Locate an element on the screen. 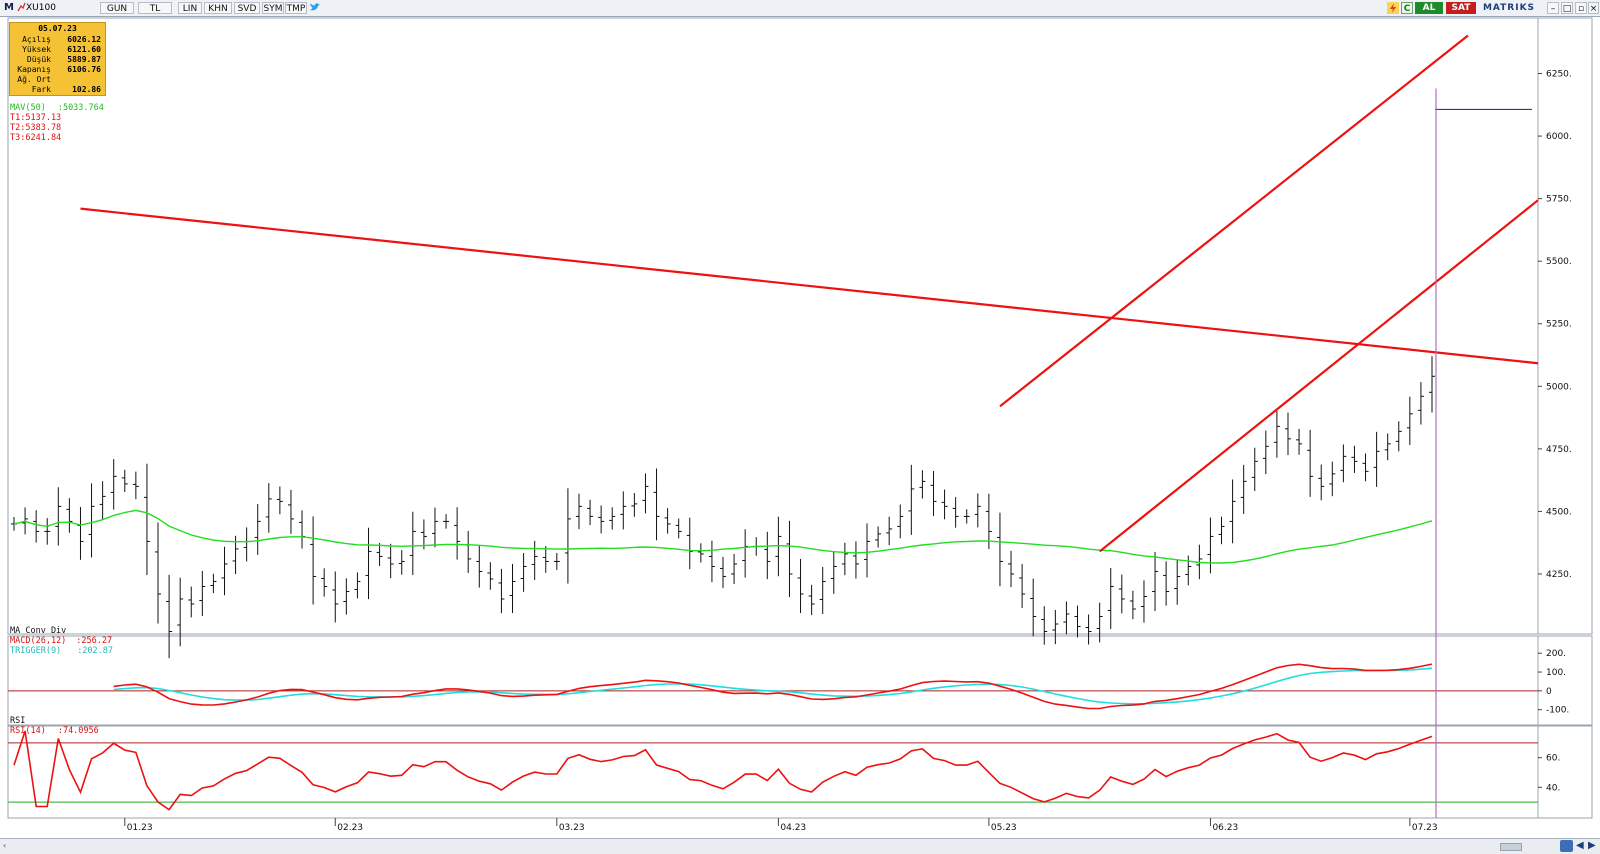 Image resolution: width=1600 pixels, height=854 pixels. maximize-icon: □ is located at coordinates (1567, 8).